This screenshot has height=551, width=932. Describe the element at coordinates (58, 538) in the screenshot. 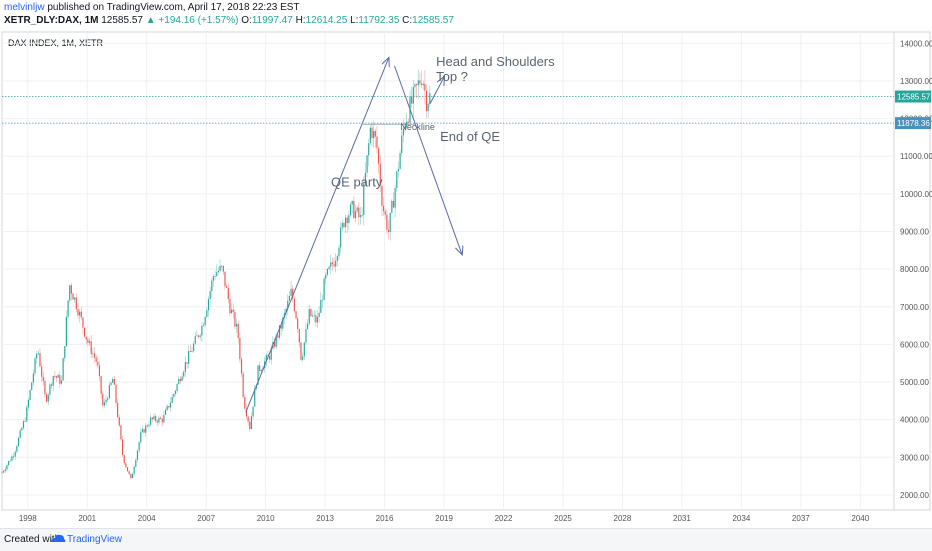

I see `tradingview-logo-icon` at that location.